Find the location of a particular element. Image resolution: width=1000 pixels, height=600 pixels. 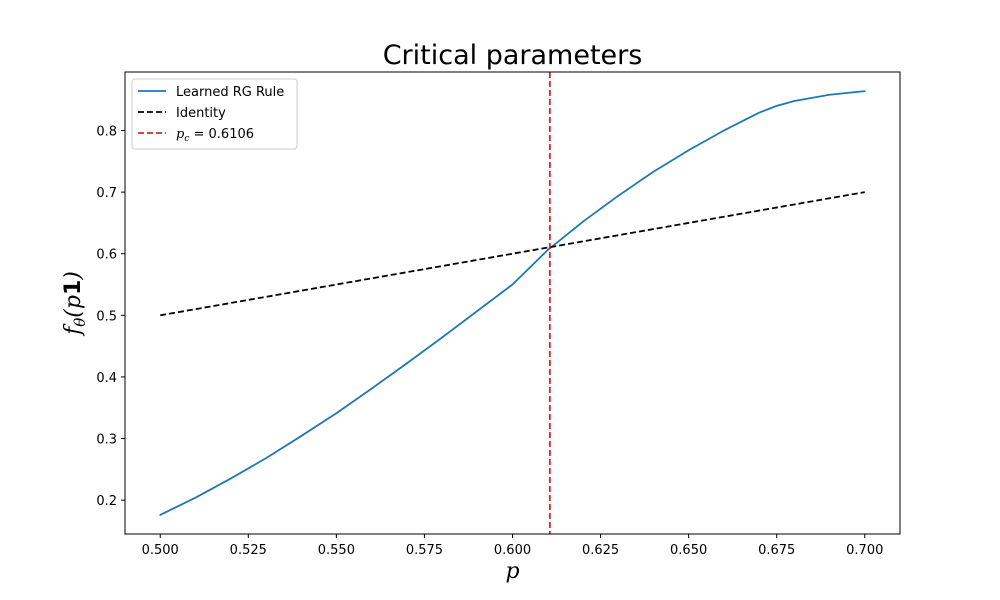

legend-frame is located at coordinates (214, 114).